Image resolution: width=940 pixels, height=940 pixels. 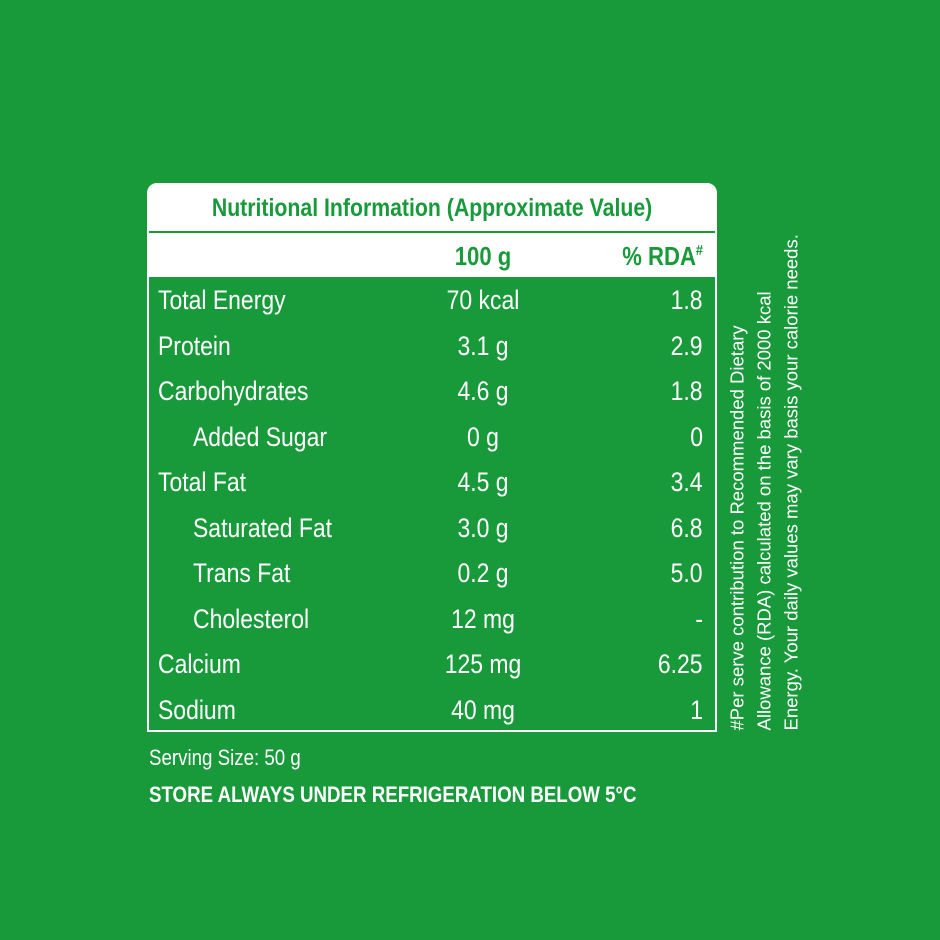 I want to click on cell-amount: 70 kcal, so click(x=483, y=300).